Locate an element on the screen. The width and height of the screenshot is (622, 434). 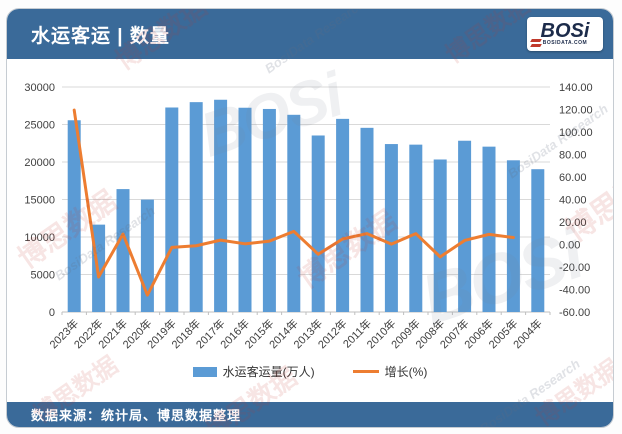
bar-2023年 is located at coordinates (74, 216).